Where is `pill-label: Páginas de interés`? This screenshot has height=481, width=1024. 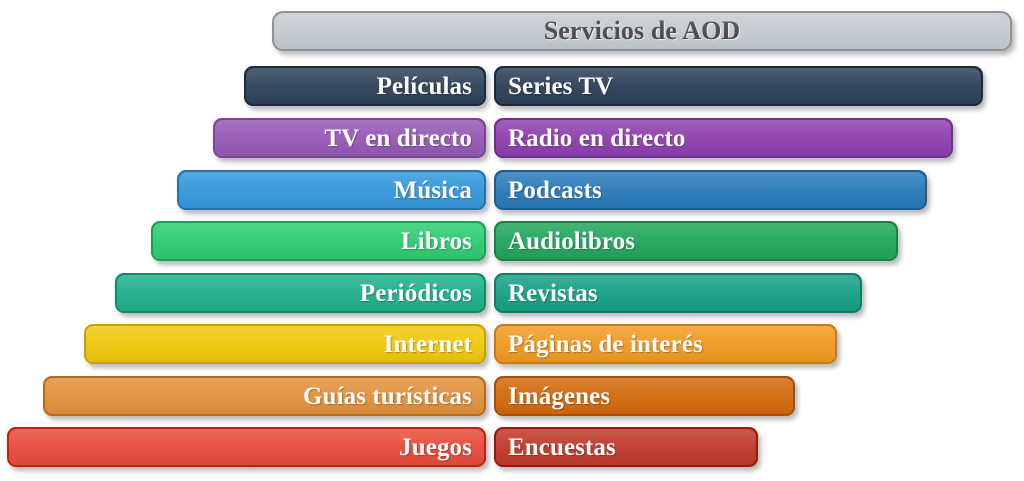 pill-label: Páginas de interés is located at coordinates (605, 344).